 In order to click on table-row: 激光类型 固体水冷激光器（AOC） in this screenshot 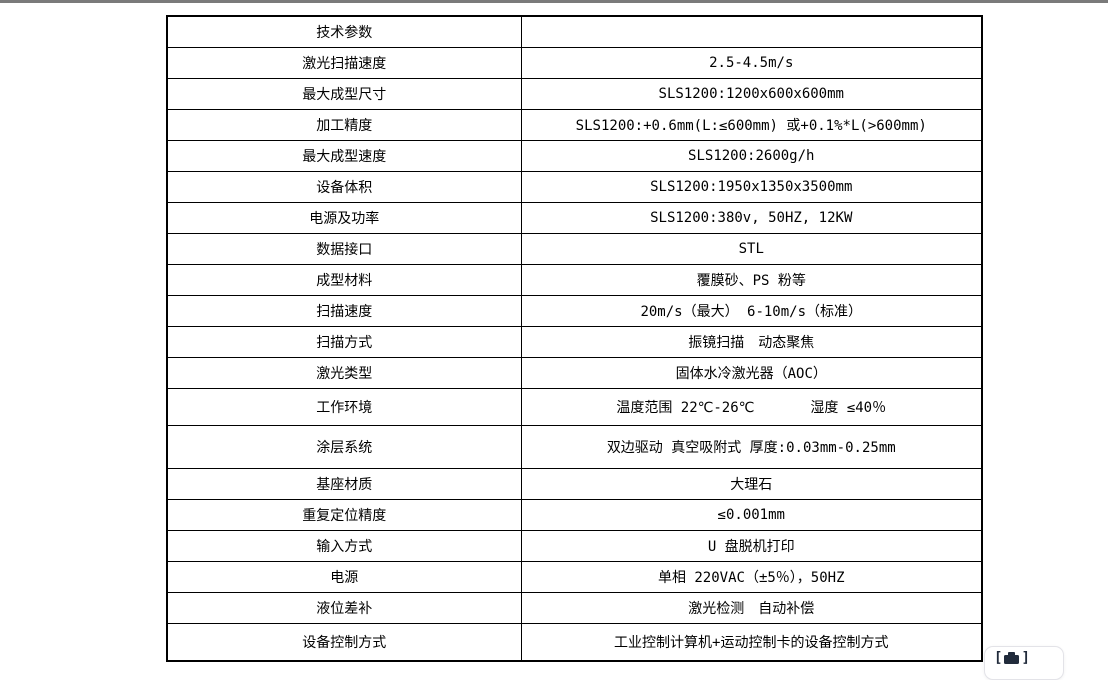, I will do `click(574, 372)`.